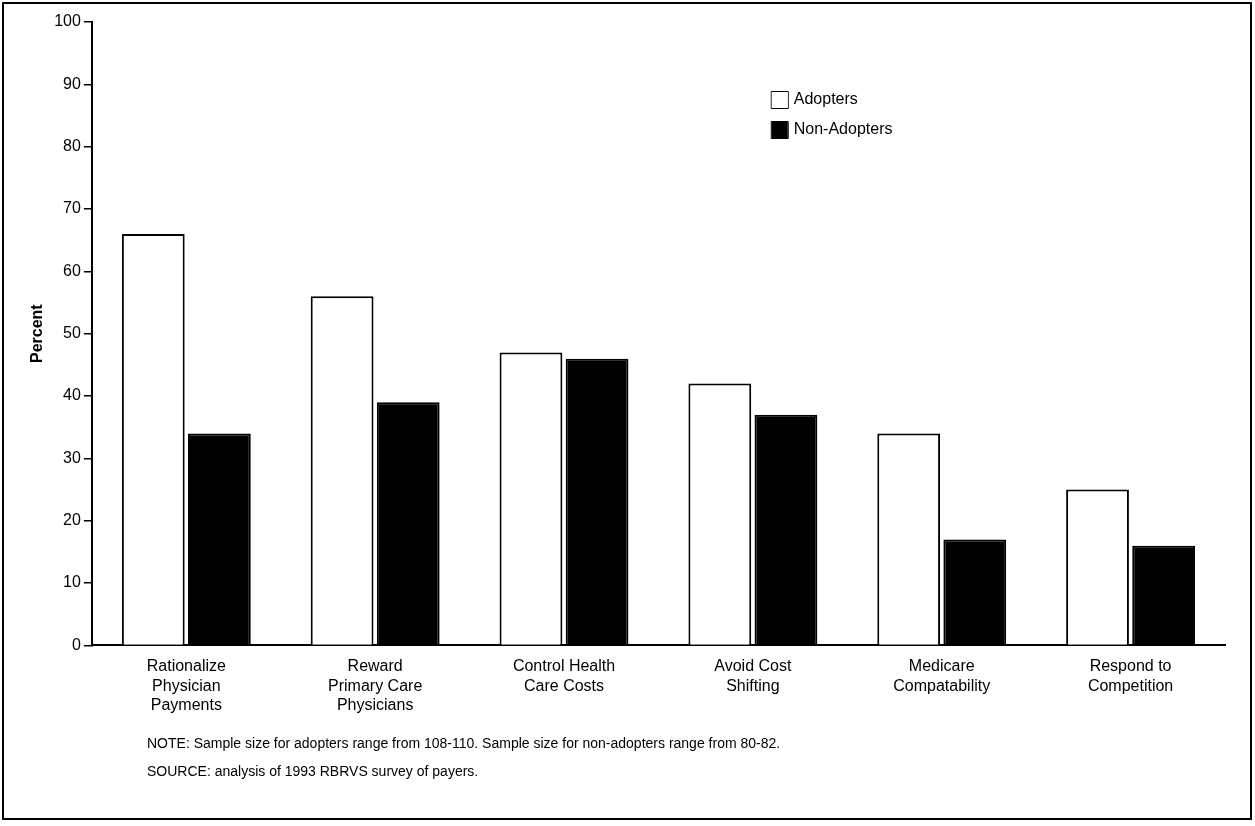 Image resolution: width=1255 pixels, height=826 pixels. What do you see at coordinates (843, 129) in the screenshot?
I see `legend-label: Non-Adopters` at bounding box center [843, 129].